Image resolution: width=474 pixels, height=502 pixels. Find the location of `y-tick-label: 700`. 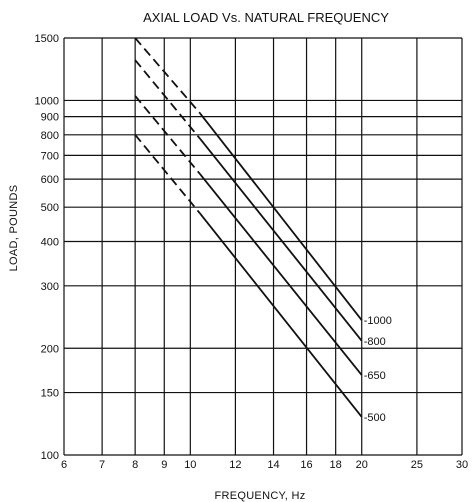

y-tick-label: 700 is located at coordinates (50, 156).